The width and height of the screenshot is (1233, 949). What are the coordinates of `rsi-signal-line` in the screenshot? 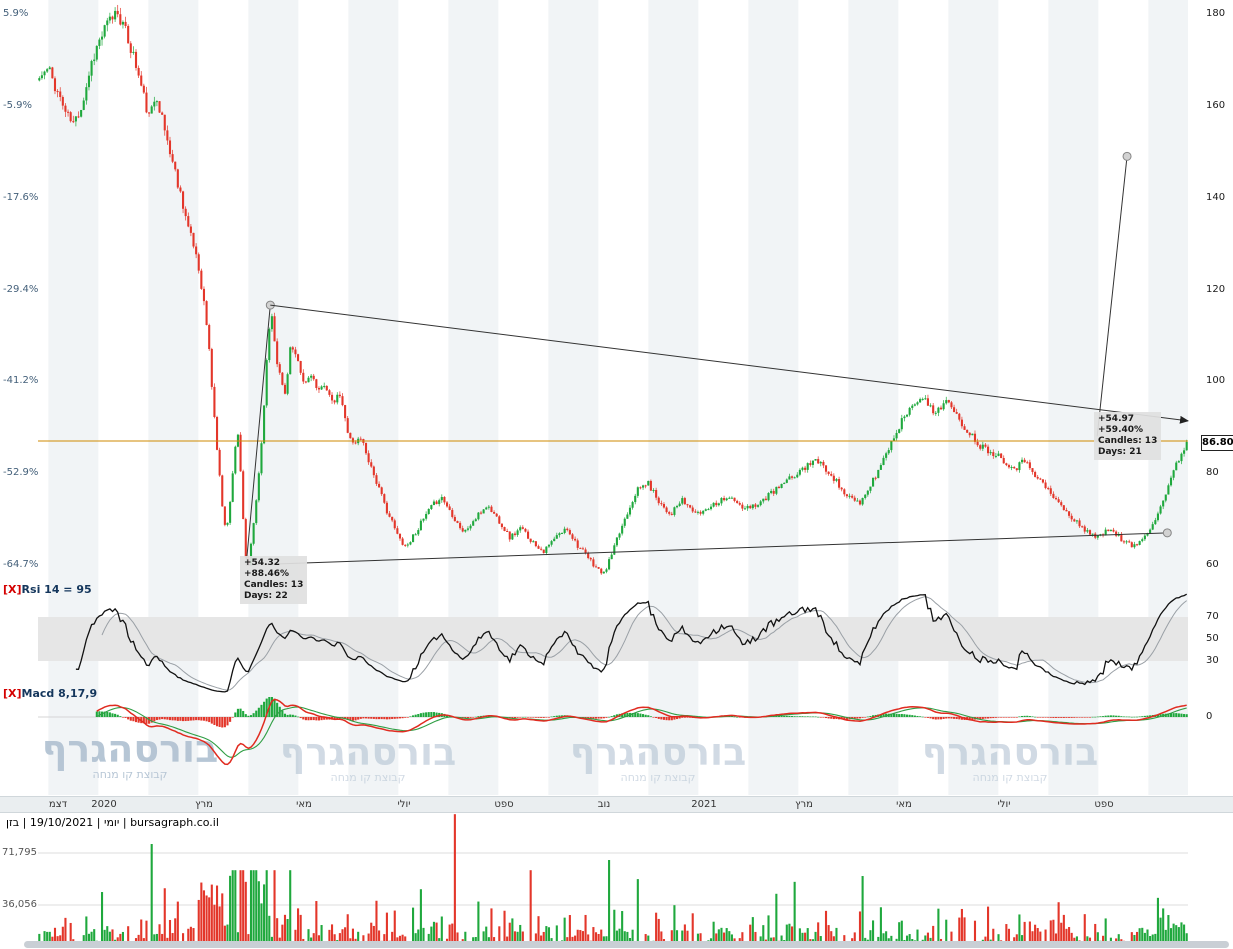 It's located at (644, 643).